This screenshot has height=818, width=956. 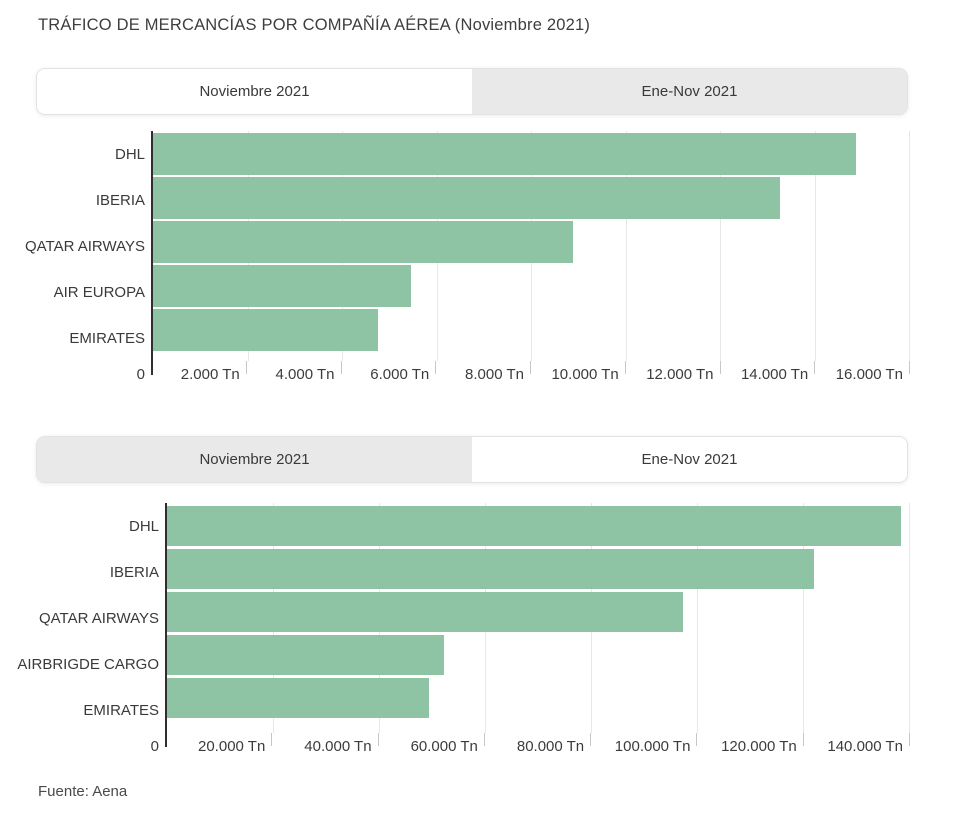 I want to click on category-label-airbrigde-cargo: AIRBRIGDE CARGO, so click(x=88, y=664).